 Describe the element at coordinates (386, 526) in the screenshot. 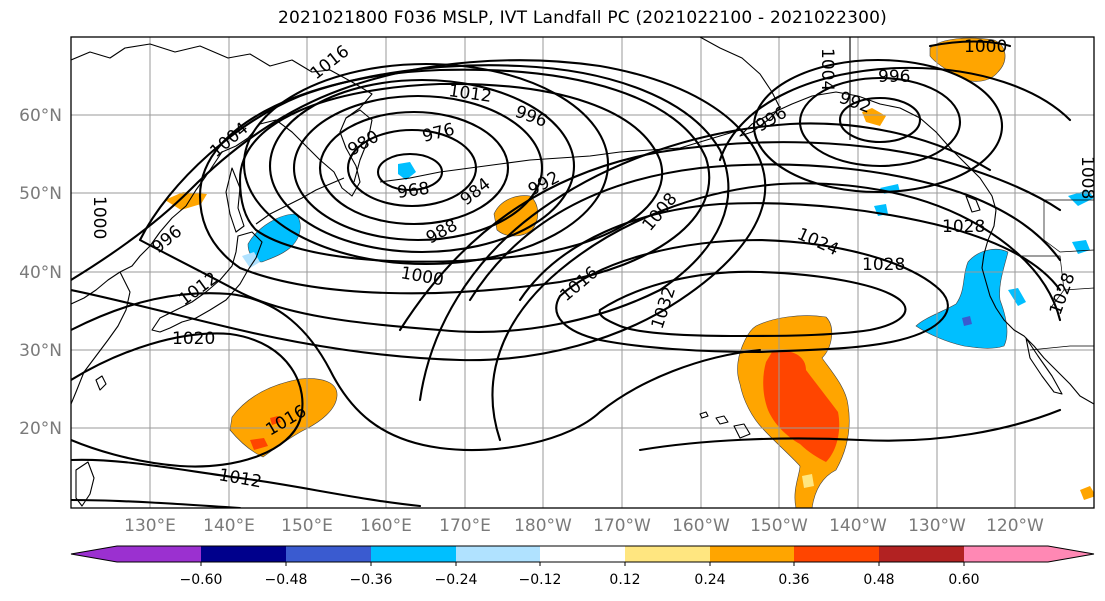

I see `lon-label: 160°E` at that location.